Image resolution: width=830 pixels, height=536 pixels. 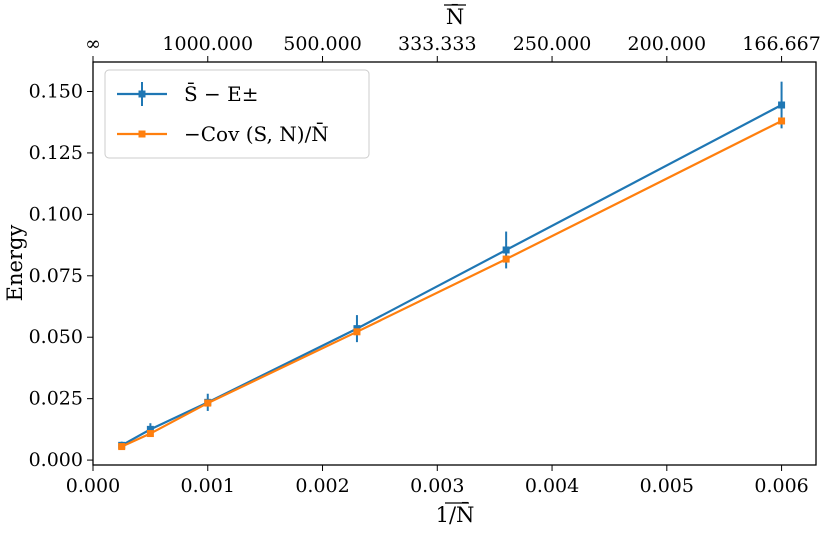 I want to click on y-tick-label: 0.100, so click(x=56, y=214).